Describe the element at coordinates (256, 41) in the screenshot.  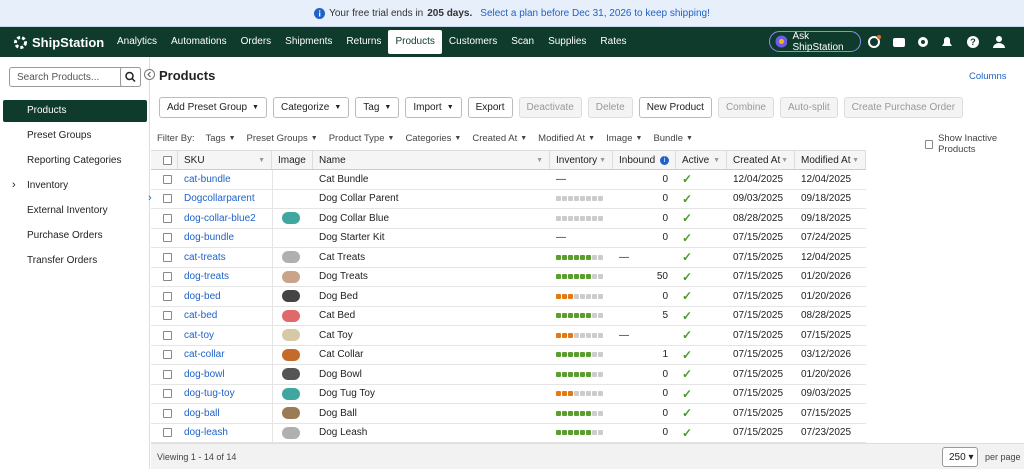
I see `nav-item: Orders` at that location.